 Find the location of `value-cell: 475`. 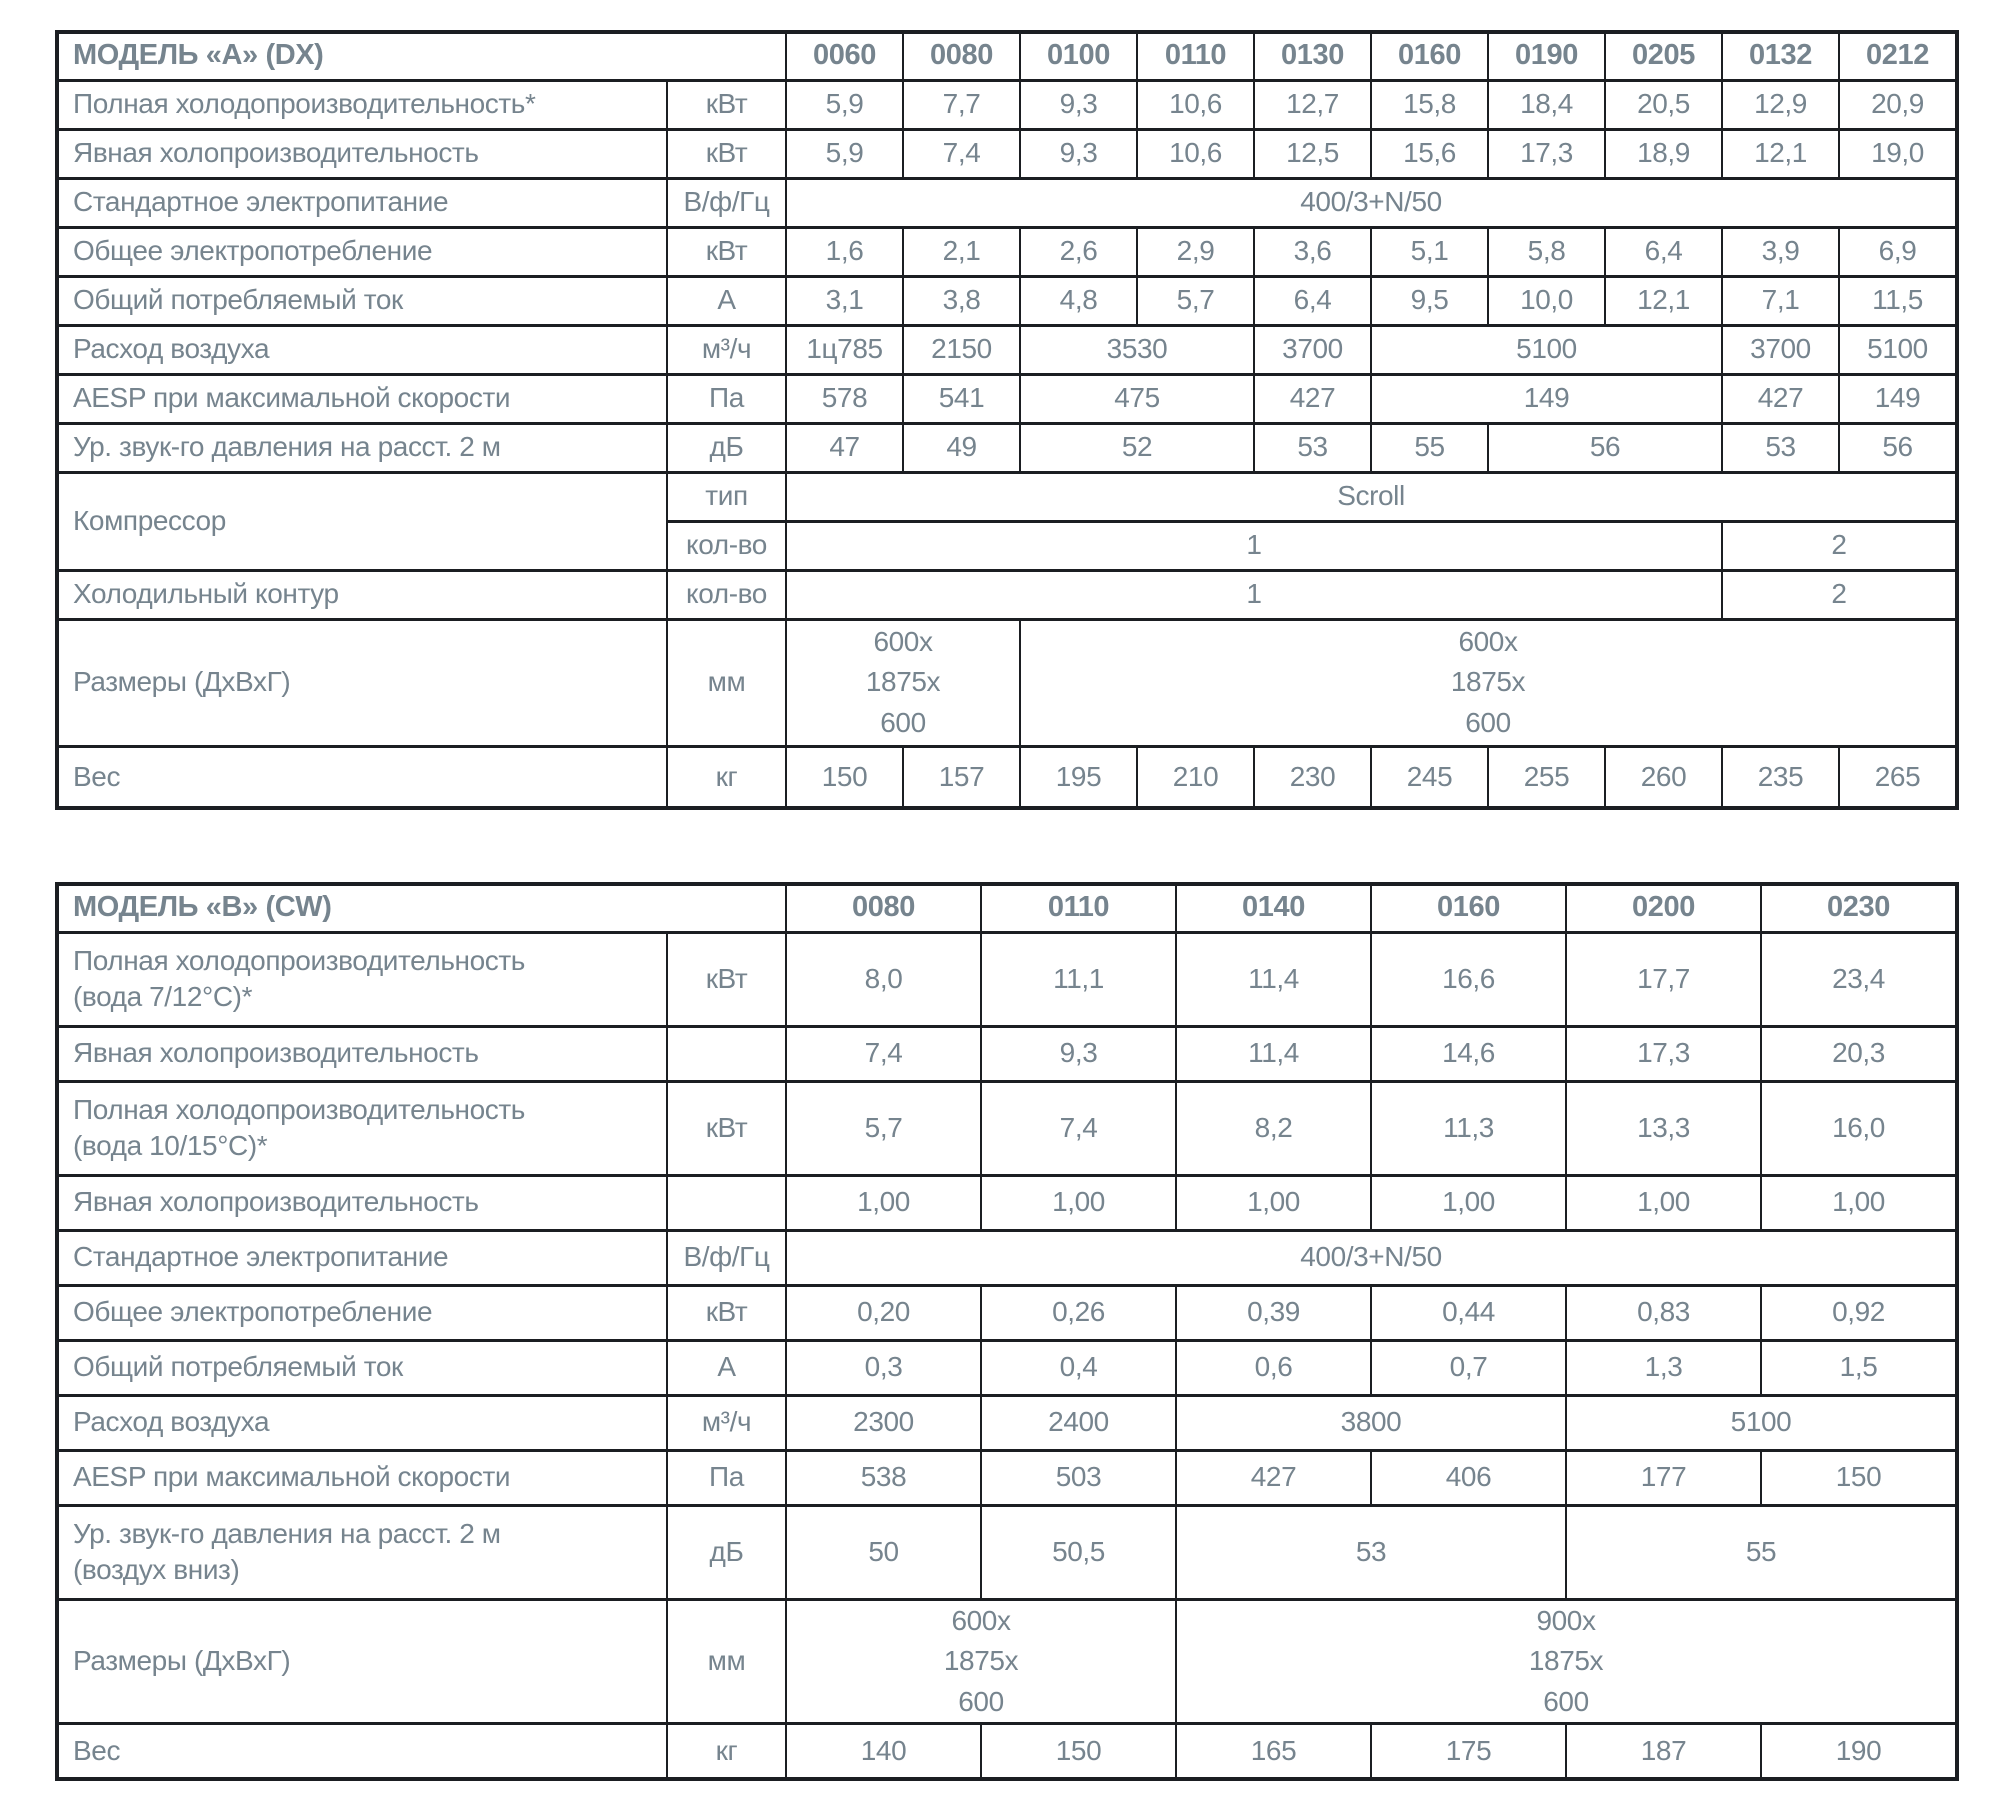

value-cell: 475 is located at coordinates (1137, 398).